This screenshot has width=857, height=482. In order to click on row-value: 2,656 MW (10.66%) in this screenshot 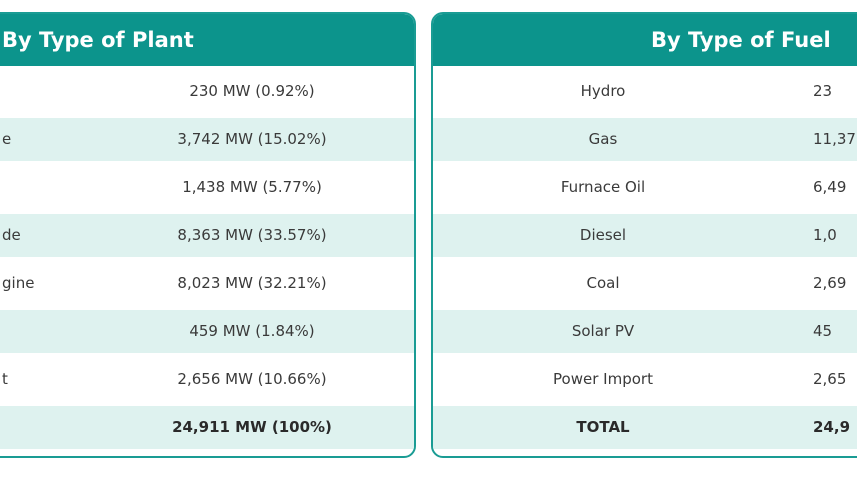, I will do `click(252, 379)`.